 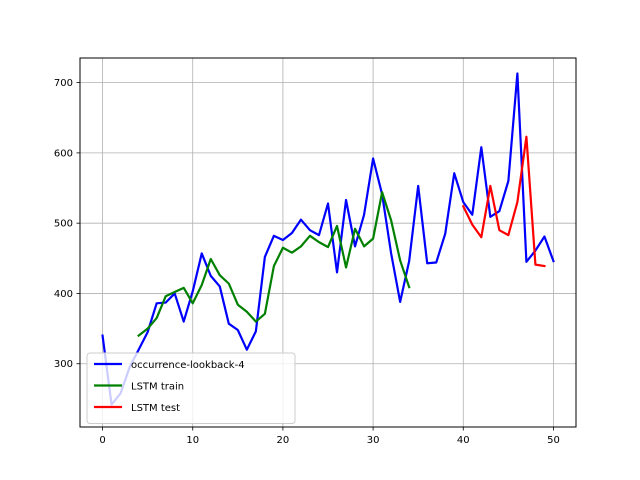 I want to click on legend-label: LSTM train, so click(x=157, y=387).